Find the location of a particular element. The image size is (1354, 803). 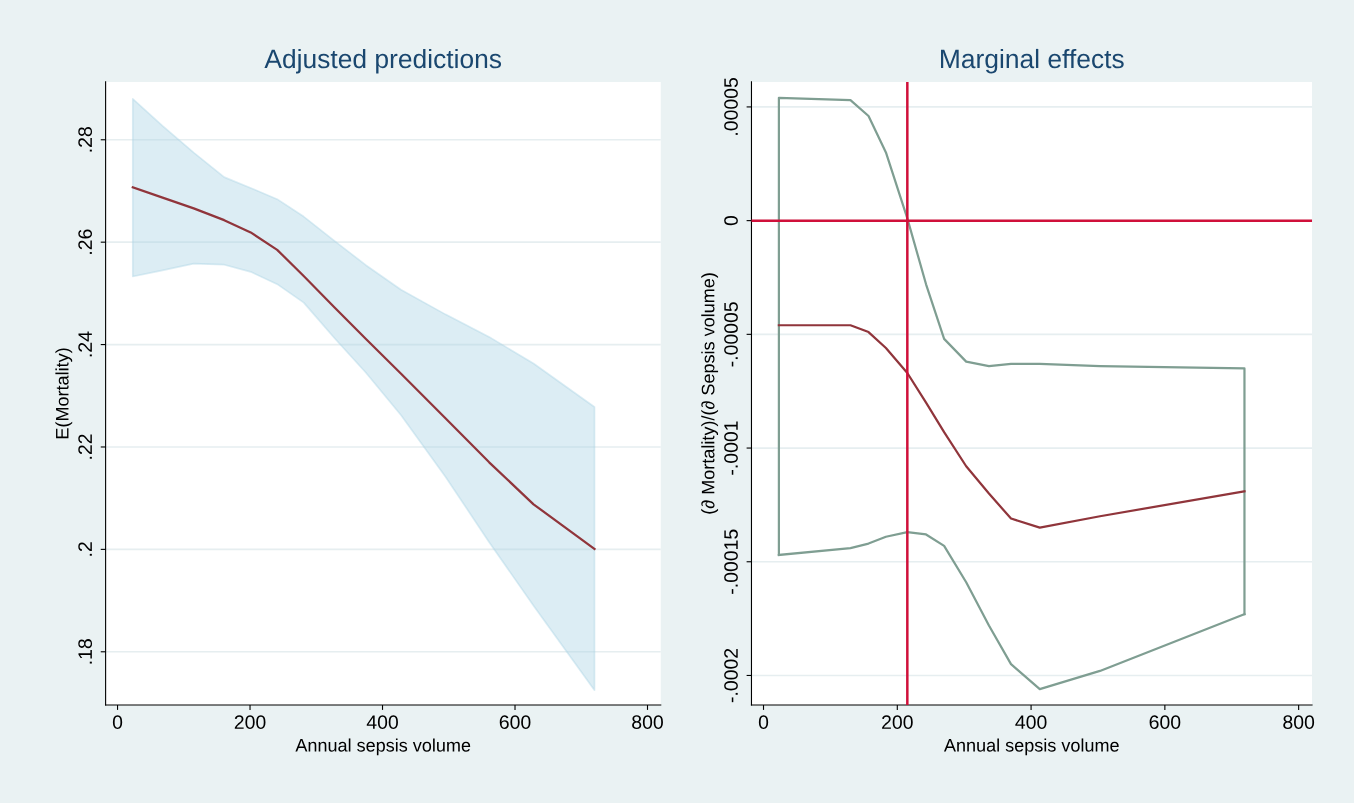

y-axis-title: E(Mortality) is located at coordinates (64, 393).